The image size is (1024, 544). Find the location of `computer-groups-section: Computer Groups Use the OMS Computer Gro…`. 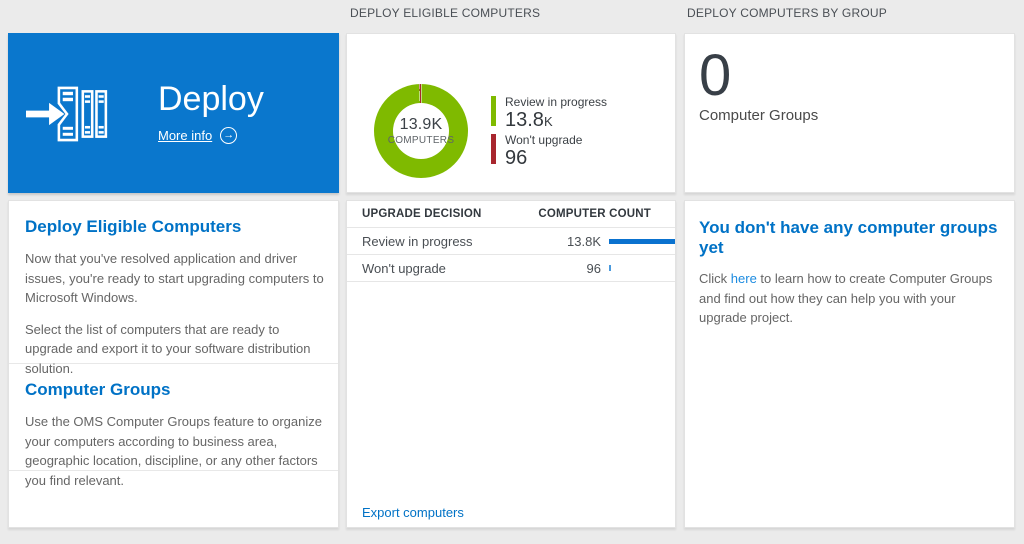

computer-groups-section: Computer Groups Use the OMS Computer Gro… is located at coordinates (173, 426).